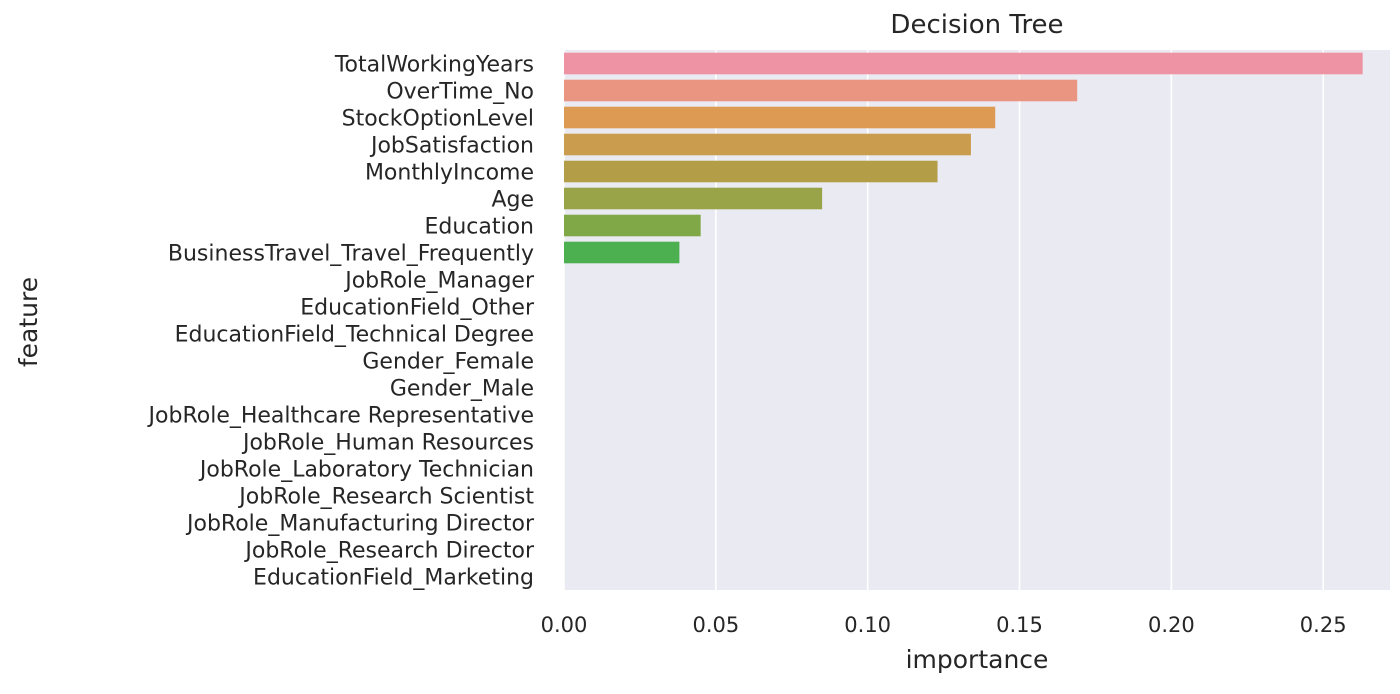  What do you see at coordinates (451, 146) in the screenshot?
I see `y-tick-label: JobSatisfaction` at bounding box center [451, 146].